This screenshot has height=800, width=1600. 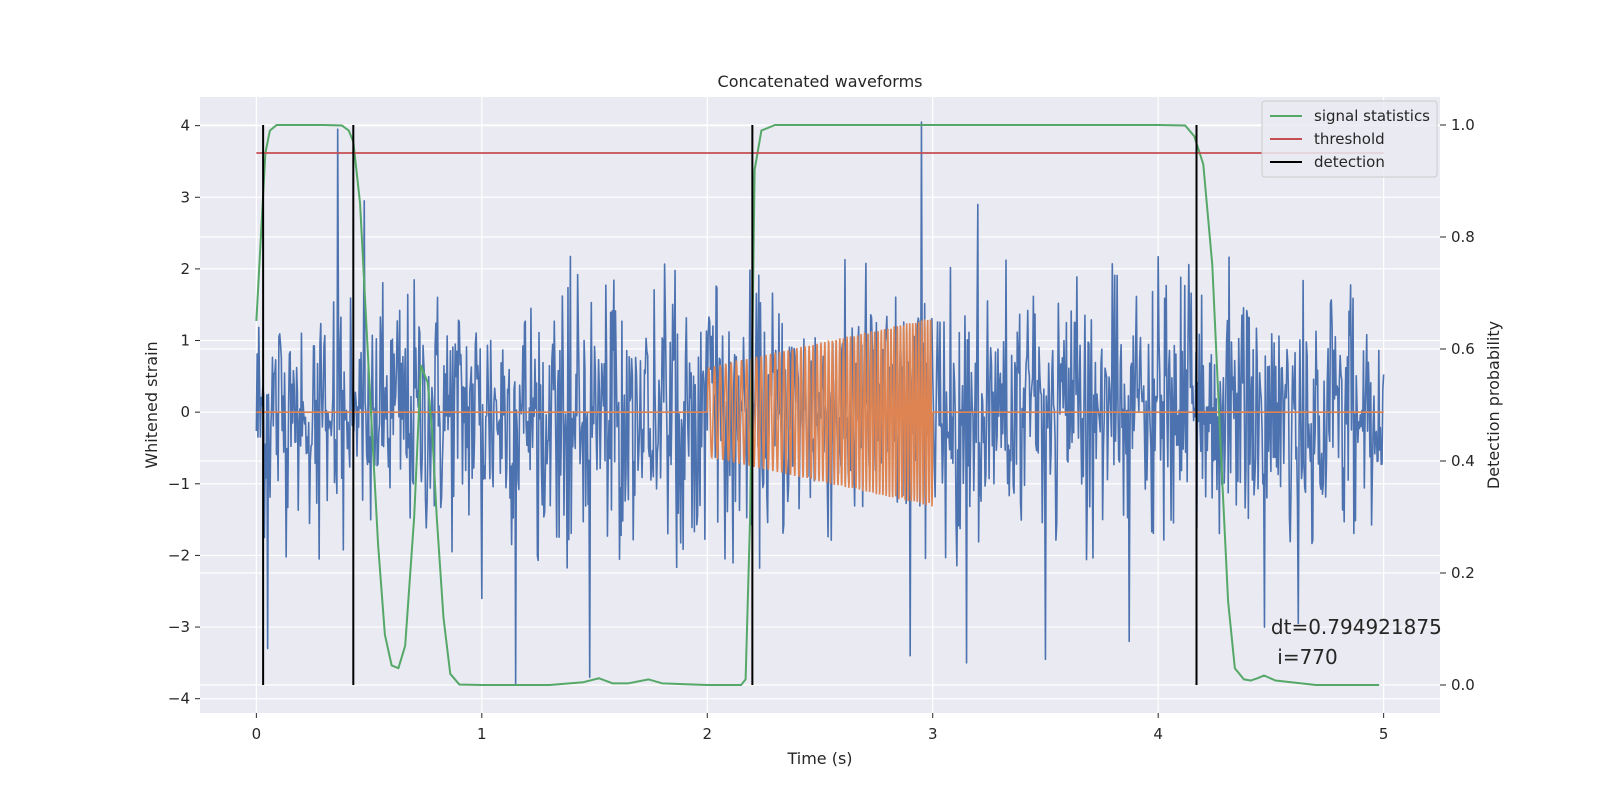 What do you see at coordinates (185, 197) in the screenshot?
I see `y-tick-label: 3` at bounding box center [185, 197].